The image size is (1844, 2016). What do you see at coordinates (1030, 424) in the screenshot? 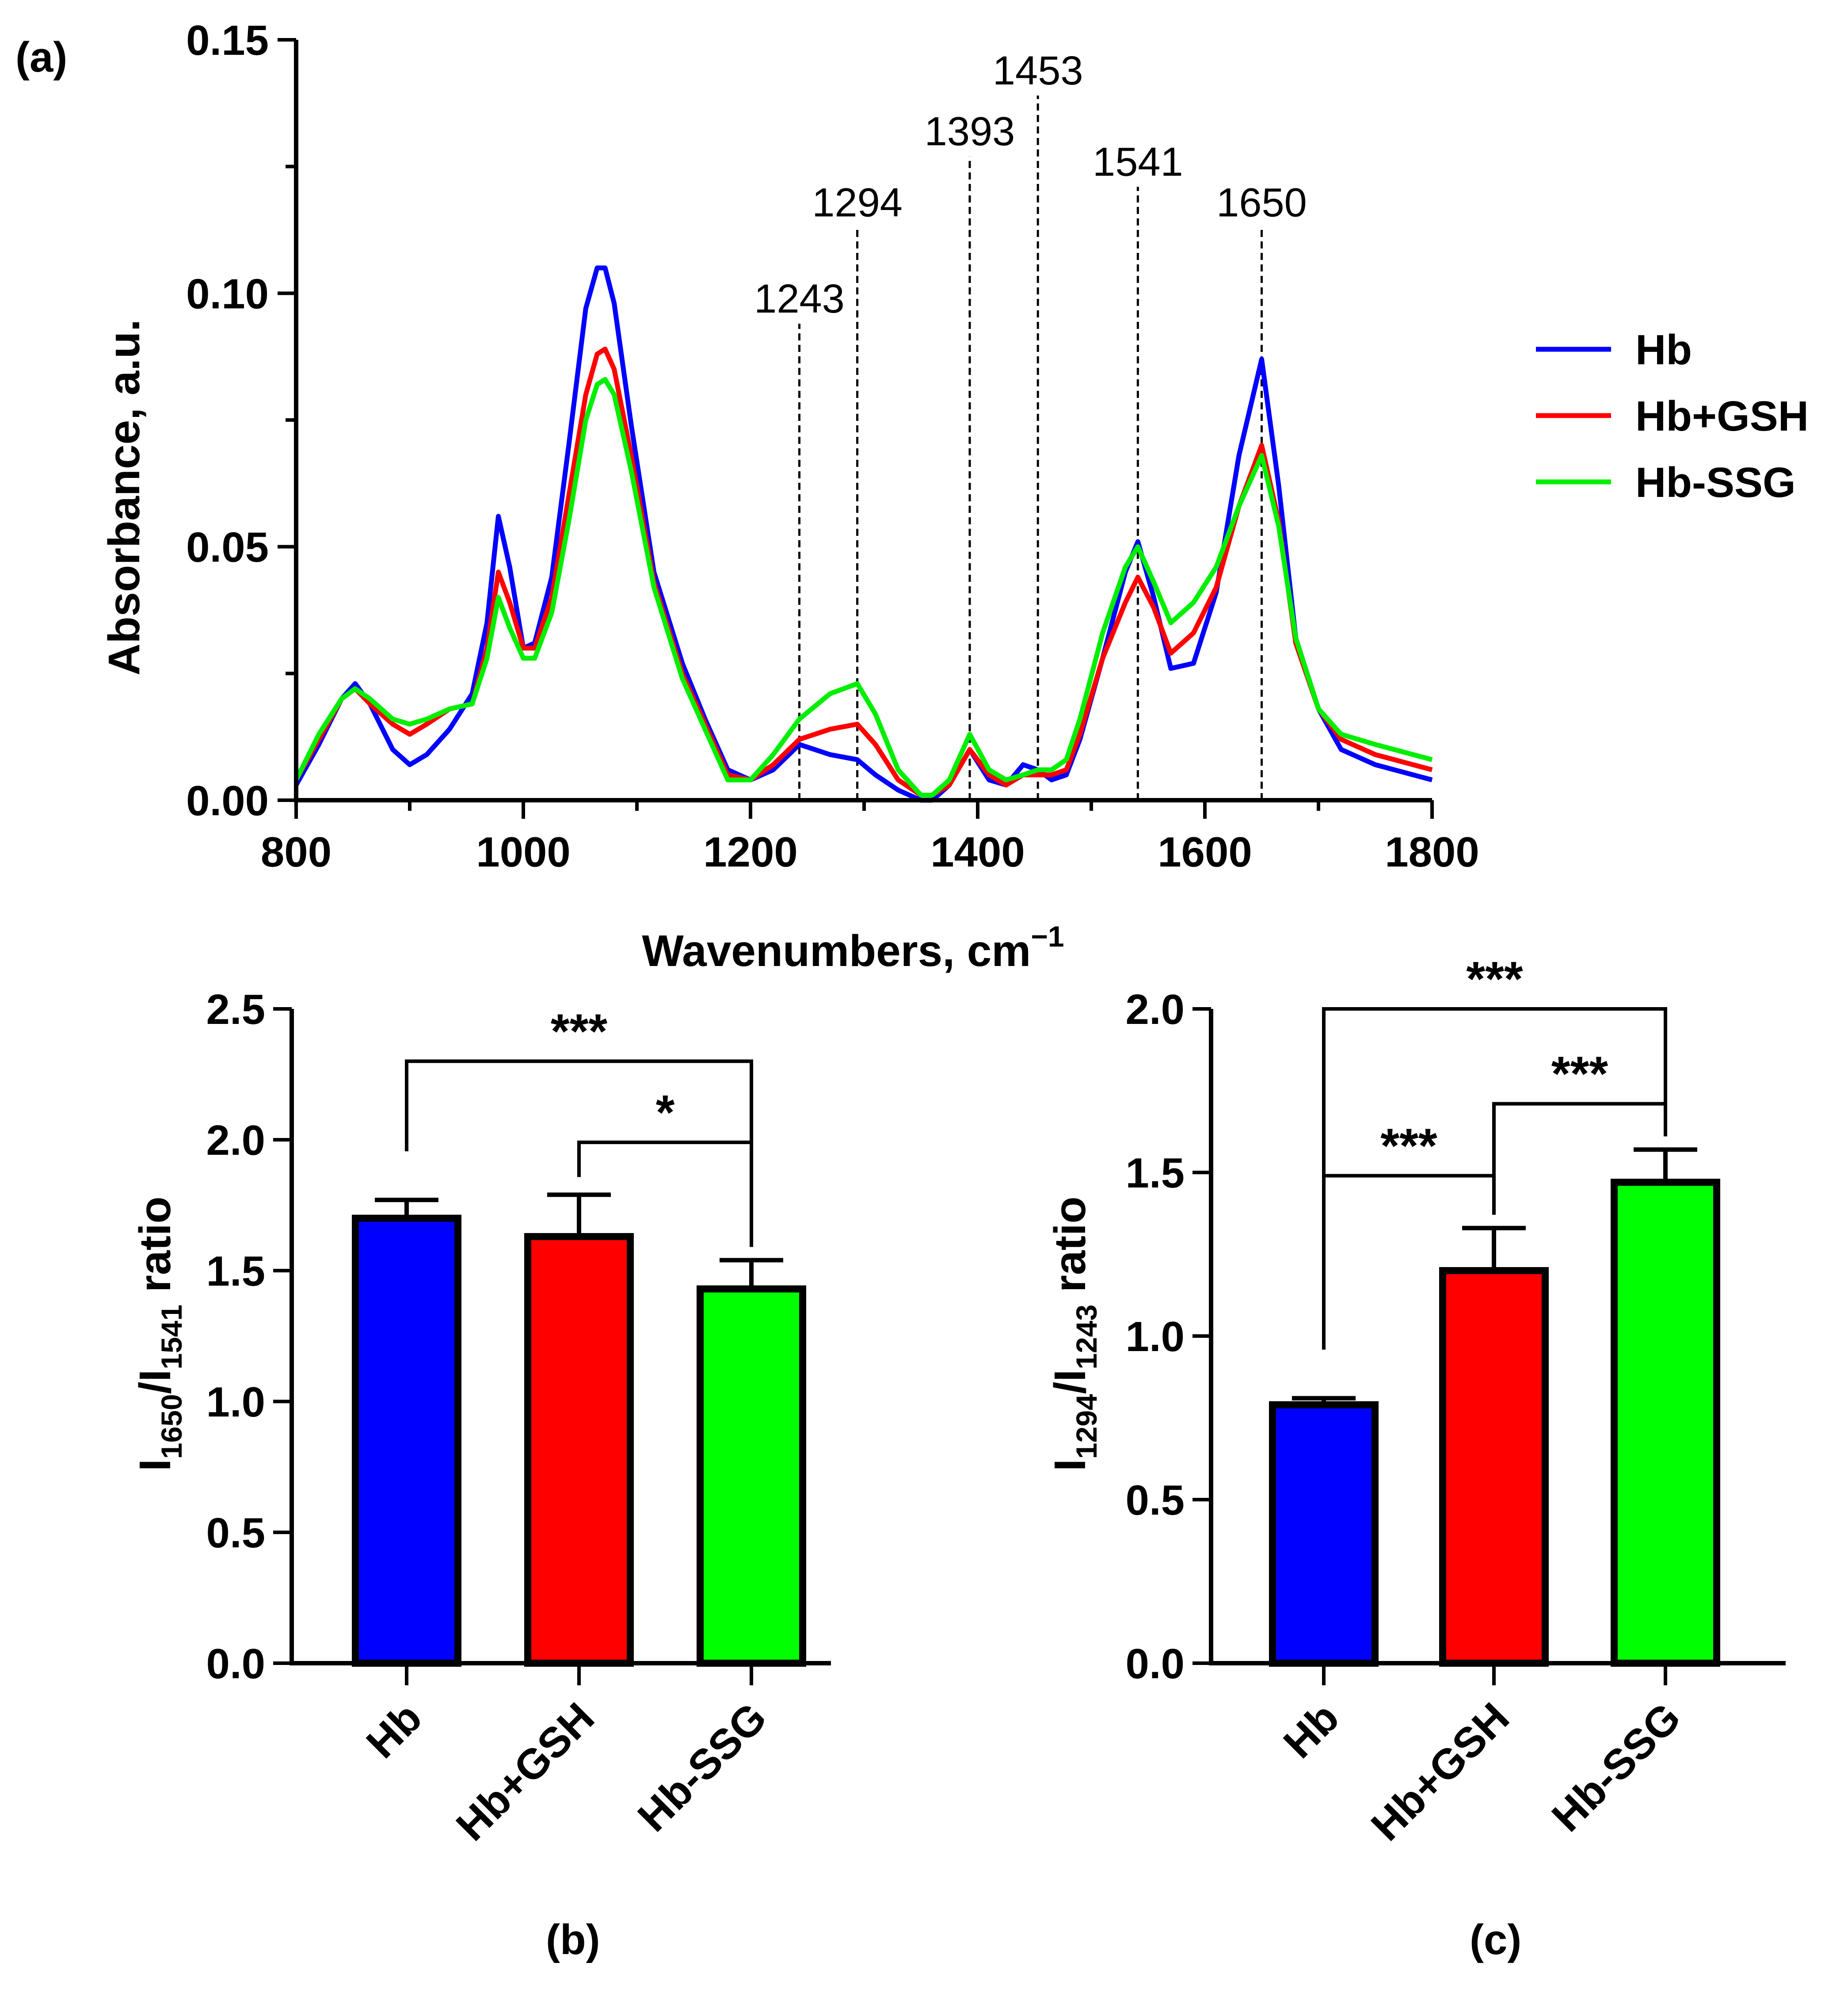
I see `peak-markers: 1243 1294 1393 1453 1541 1650` at bounding box center [1030, 424].